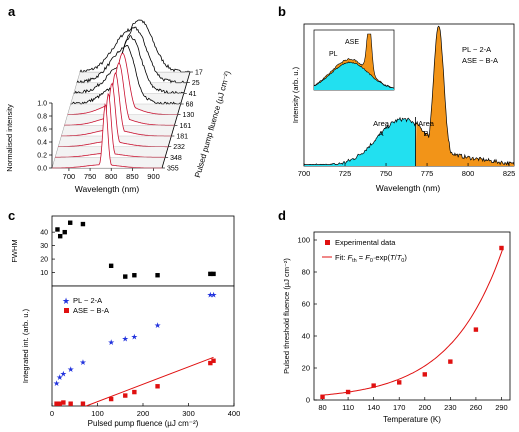 The image size is (519, 432). What do you see at coordinates (360, 141) in the screenshot?
I see `panel-b-area-a` at bounding box center [360, 141].